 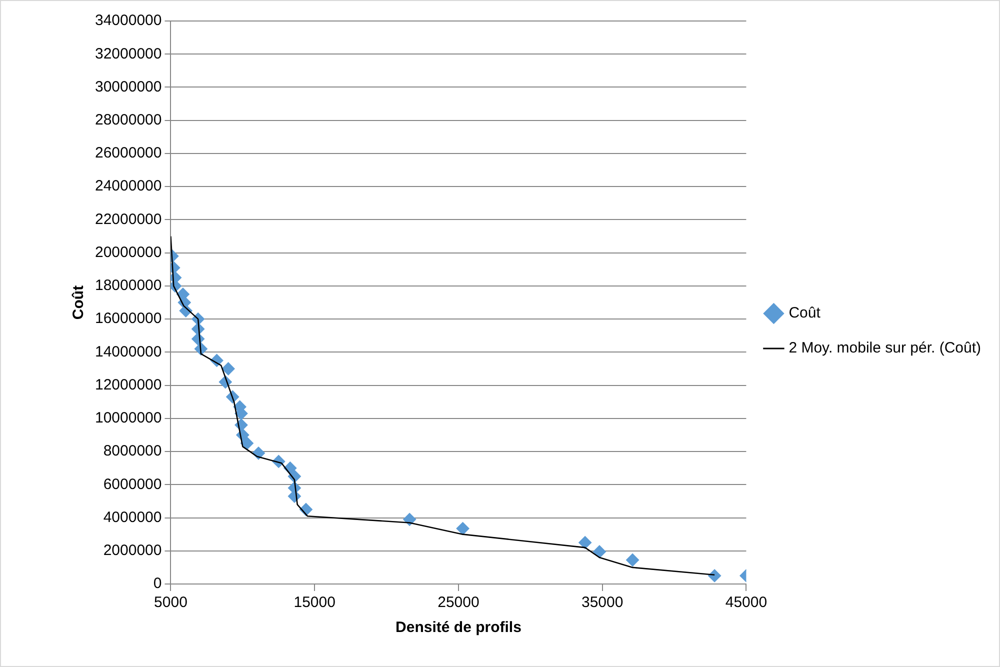 I want to click on y-tick-label: 4000000, so click(x=132, y=517).